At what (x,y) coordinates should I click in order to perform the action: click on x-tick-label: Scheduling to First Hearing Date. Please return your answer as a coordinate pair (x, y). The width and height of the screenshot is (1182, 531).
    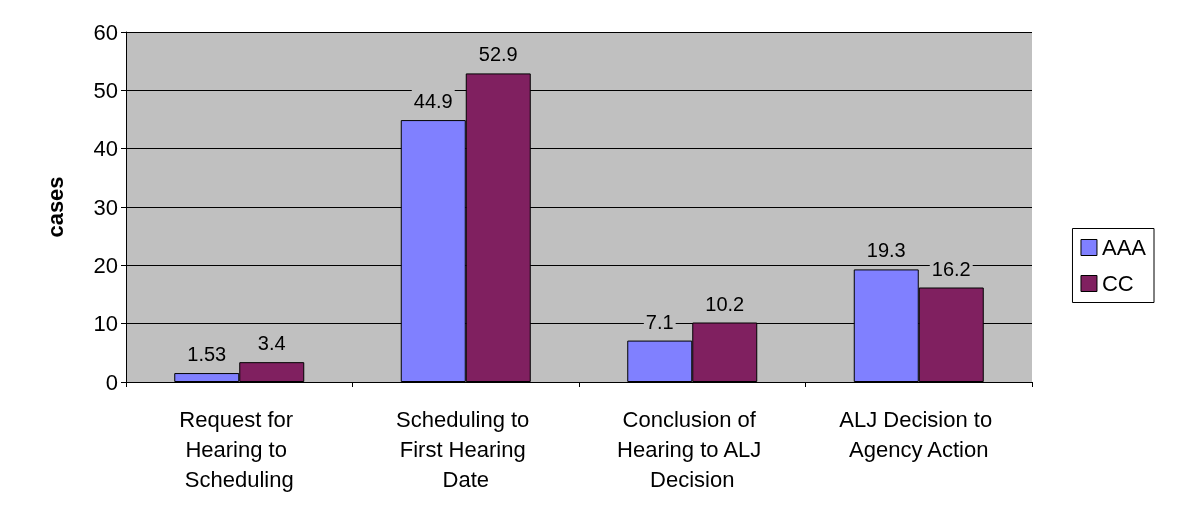
    Looking at the image, I should click on (466, 449).